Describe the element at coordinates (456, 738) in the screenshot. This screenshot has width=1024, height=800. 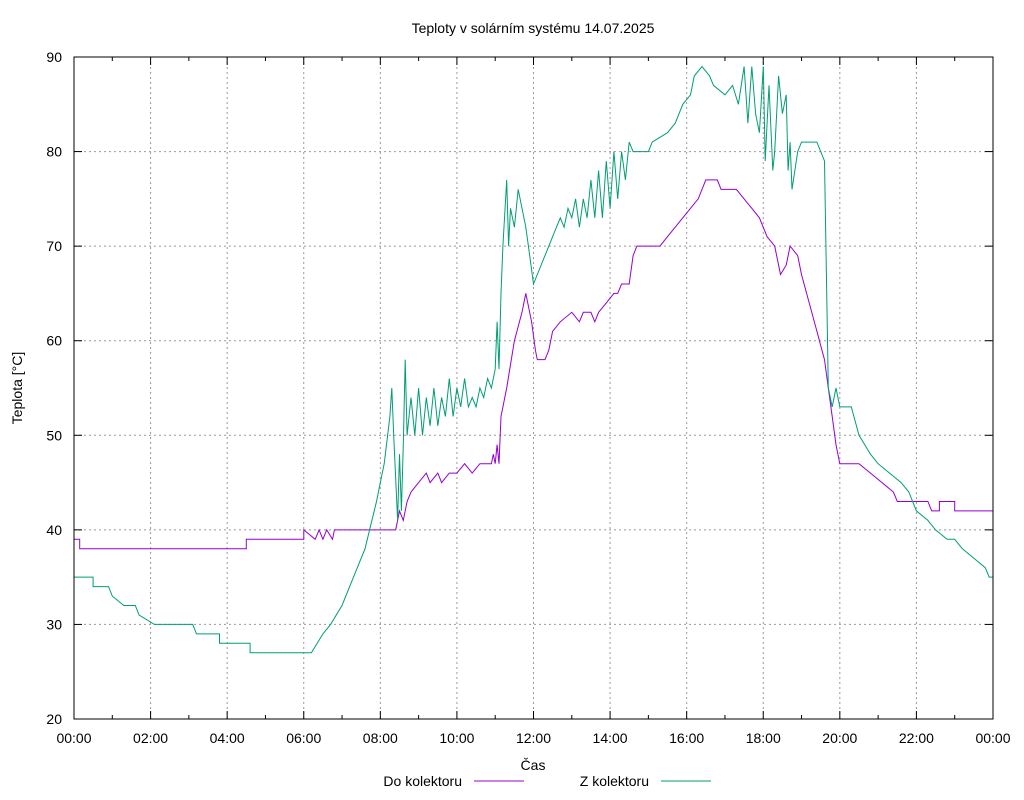
I see `x-tick-label: 10:00` at that location.